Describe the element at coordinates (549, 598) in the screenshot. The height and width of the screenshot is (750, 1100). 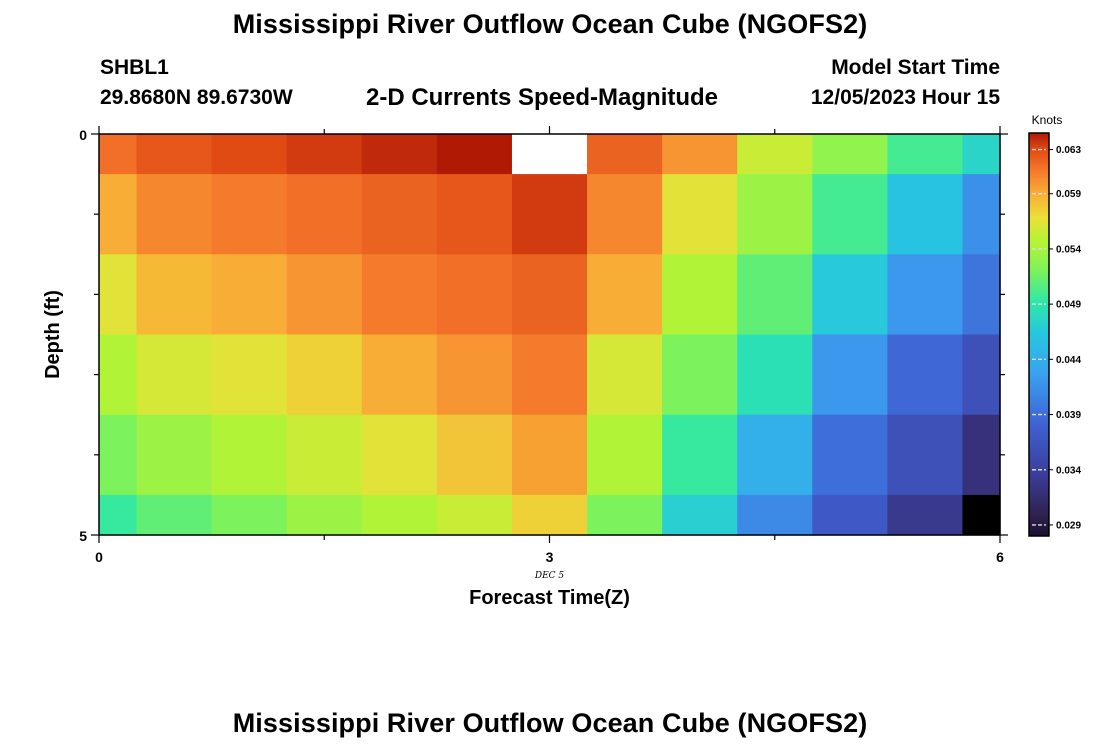
I see `x-axis-label: Forecast Time(Z)` at that location.